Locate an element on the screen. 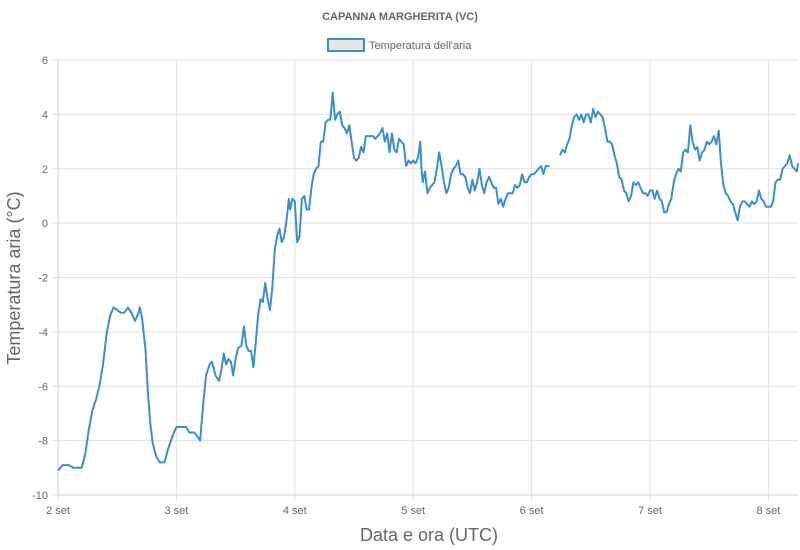 The width and height of the screenshot is (800, 550). x-tick-label: 2 set is located at coordinates (58, 511).